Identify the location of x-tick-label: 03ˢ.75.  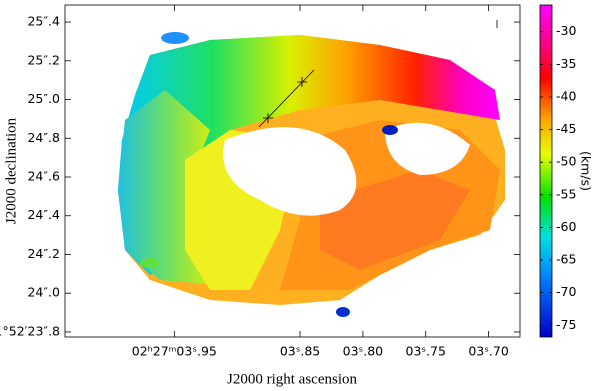
(426, 351).